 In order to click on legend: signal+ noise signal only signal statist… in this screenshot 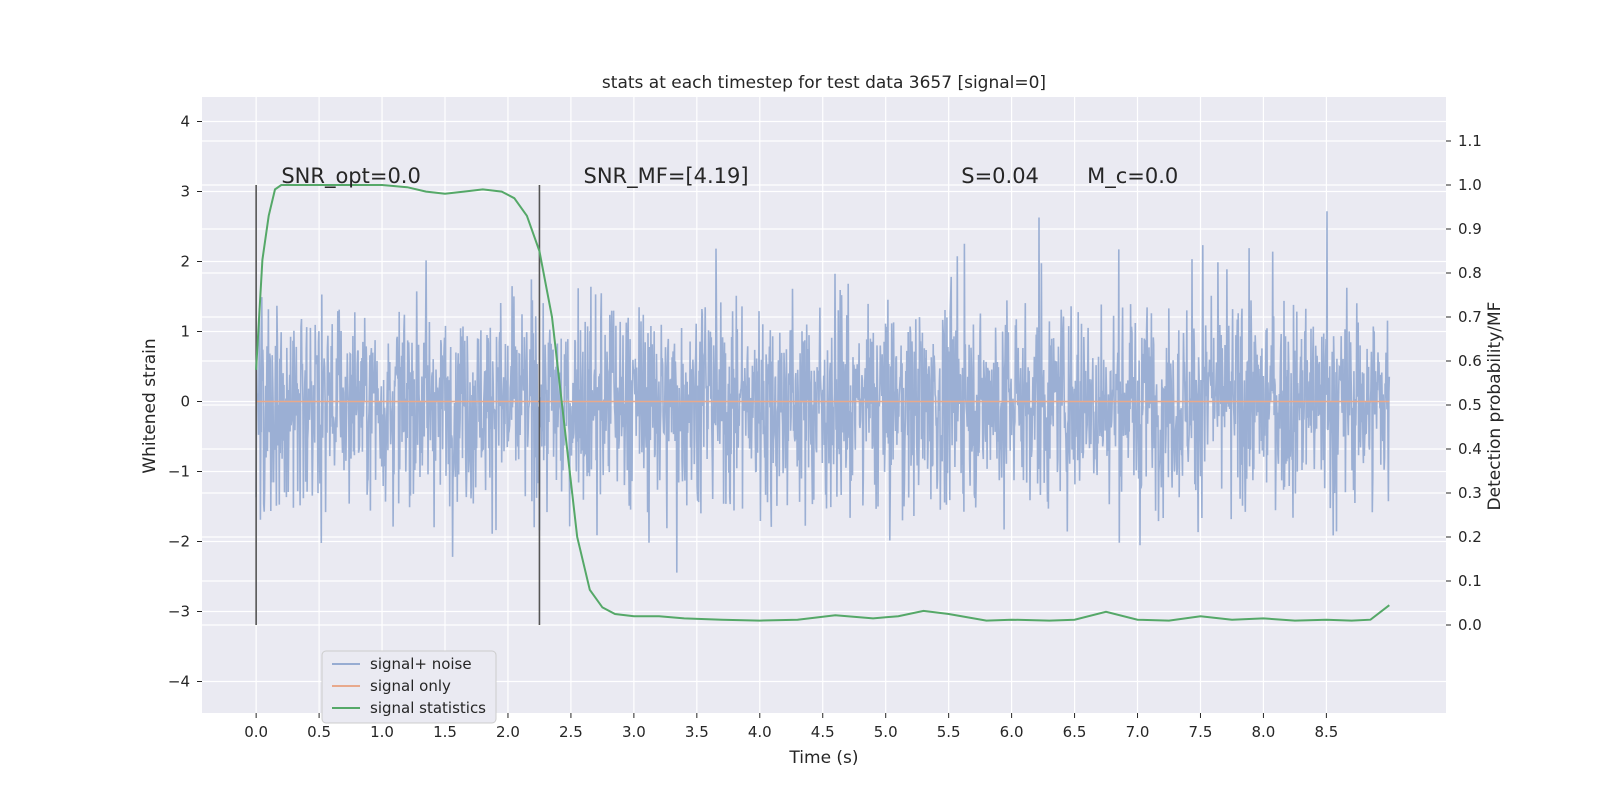, I will do `click(409, 687)`.